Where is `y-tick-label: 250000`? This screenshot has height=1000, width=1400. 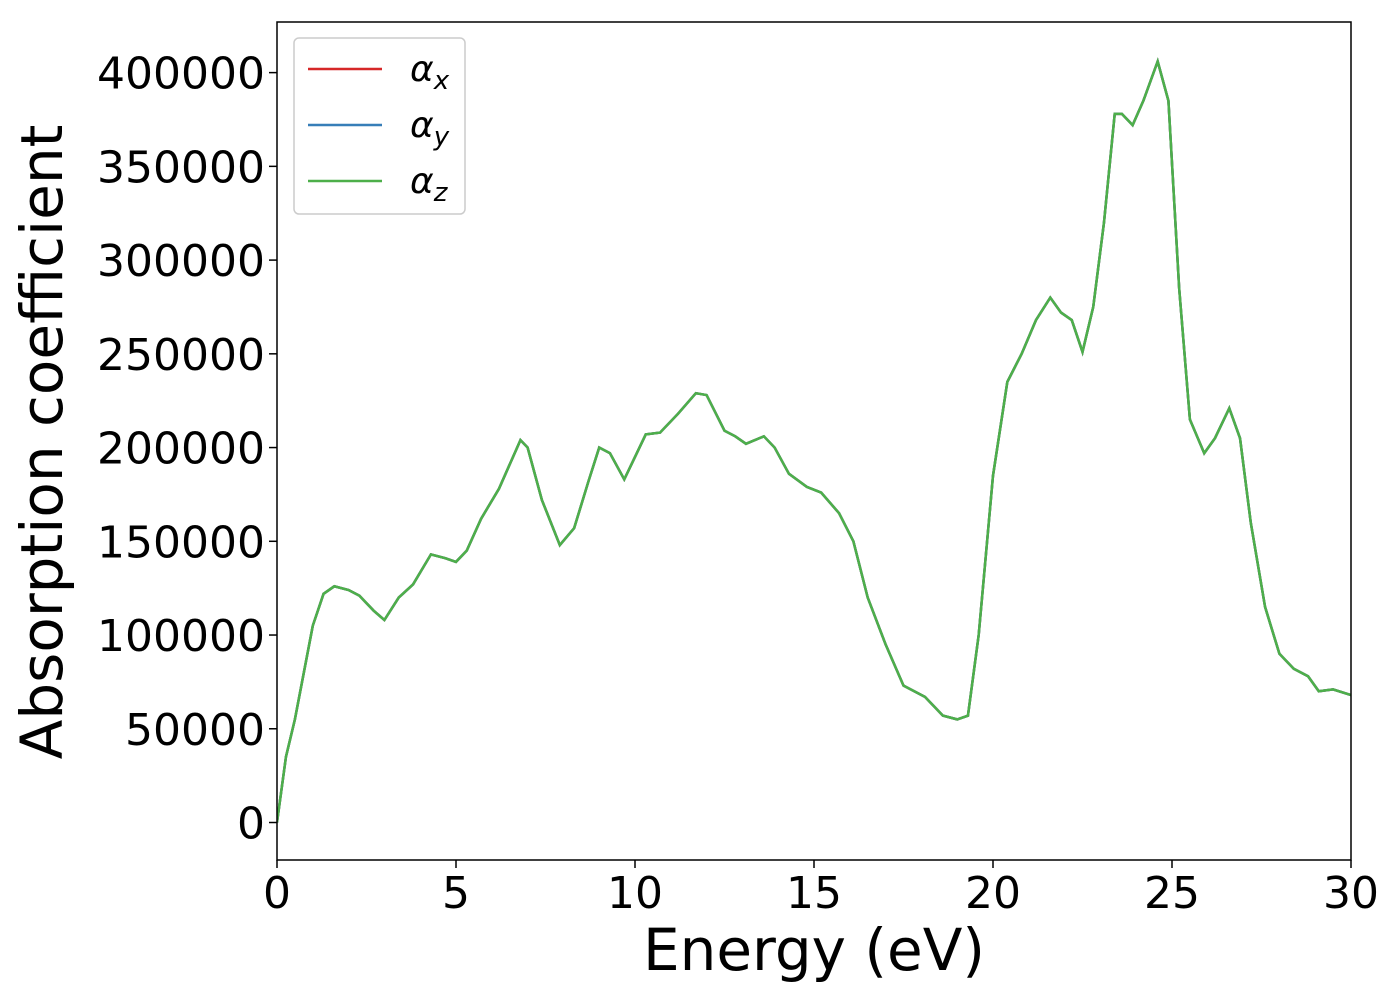 y-tick-label: 250000 is located at coordinates (181, 355).